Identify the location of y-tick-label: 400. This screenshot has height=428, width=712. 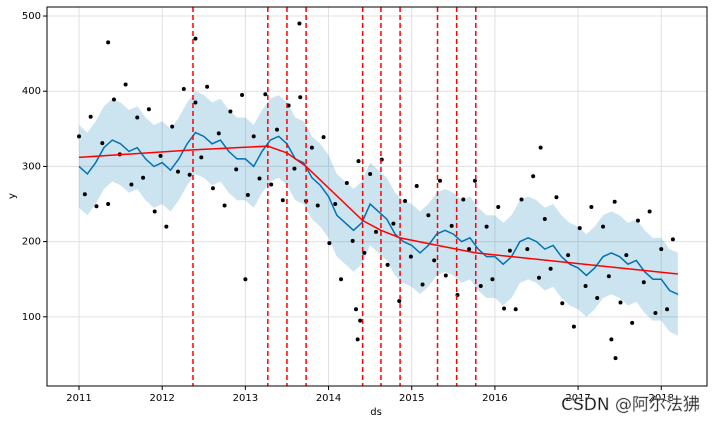
(31, 91).